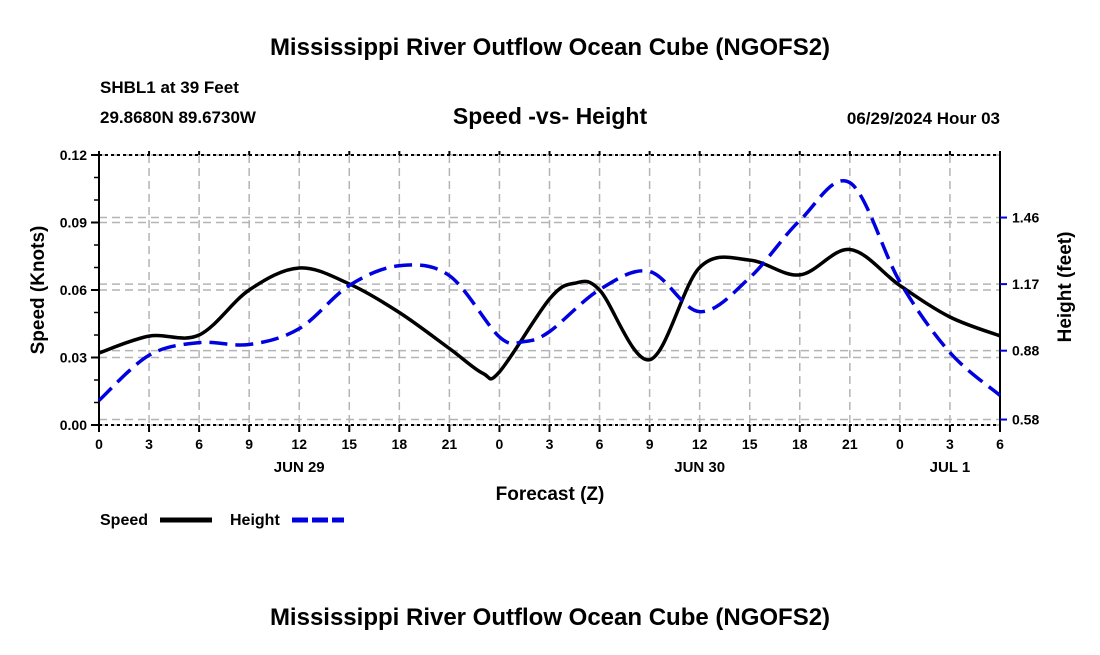  What do you see at coordinates (255, 520) in the screenshot?
I see `legend-height-label: Height` at bounding box center [255, 520].